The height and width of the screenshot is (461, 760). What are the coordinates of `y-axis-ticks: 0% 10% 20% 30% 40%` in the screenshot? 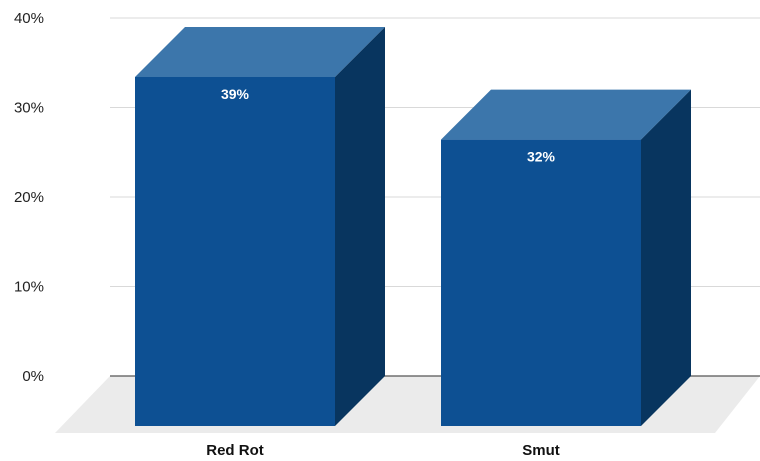 It's located at (29, 197).